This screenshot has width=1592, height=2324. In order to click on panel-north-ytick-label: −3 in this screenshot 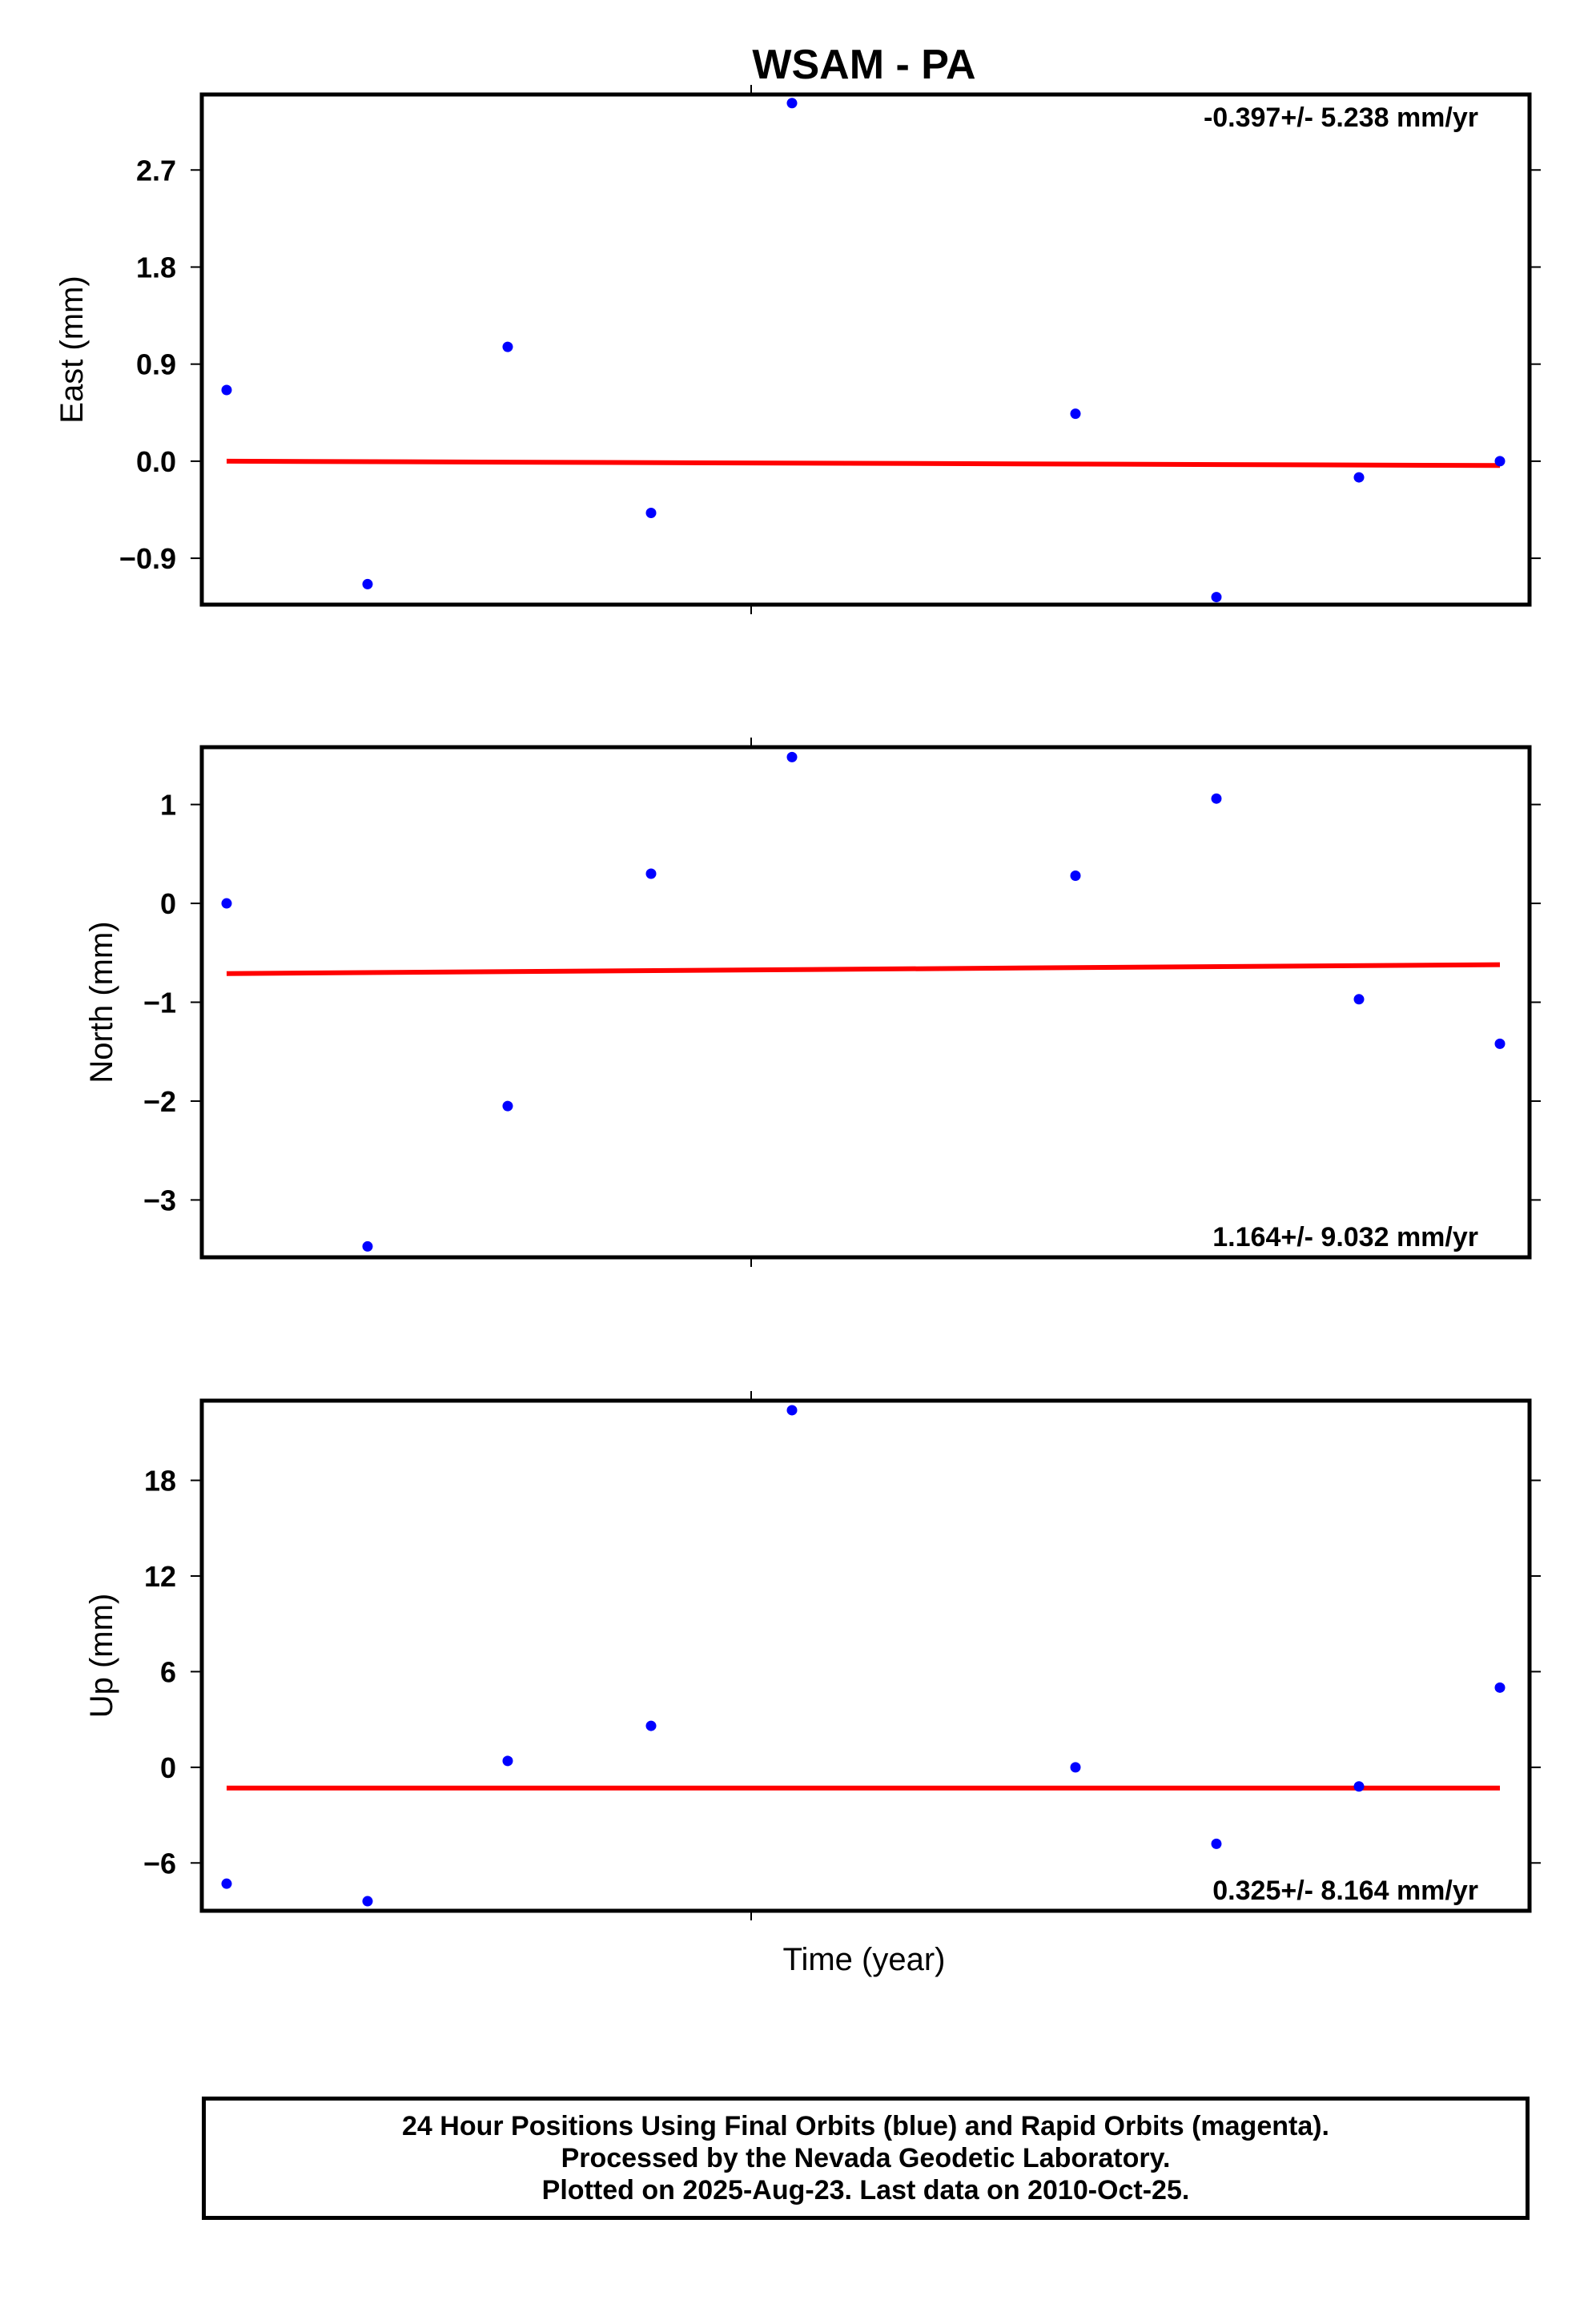, I will do `click(160, 1200)`.